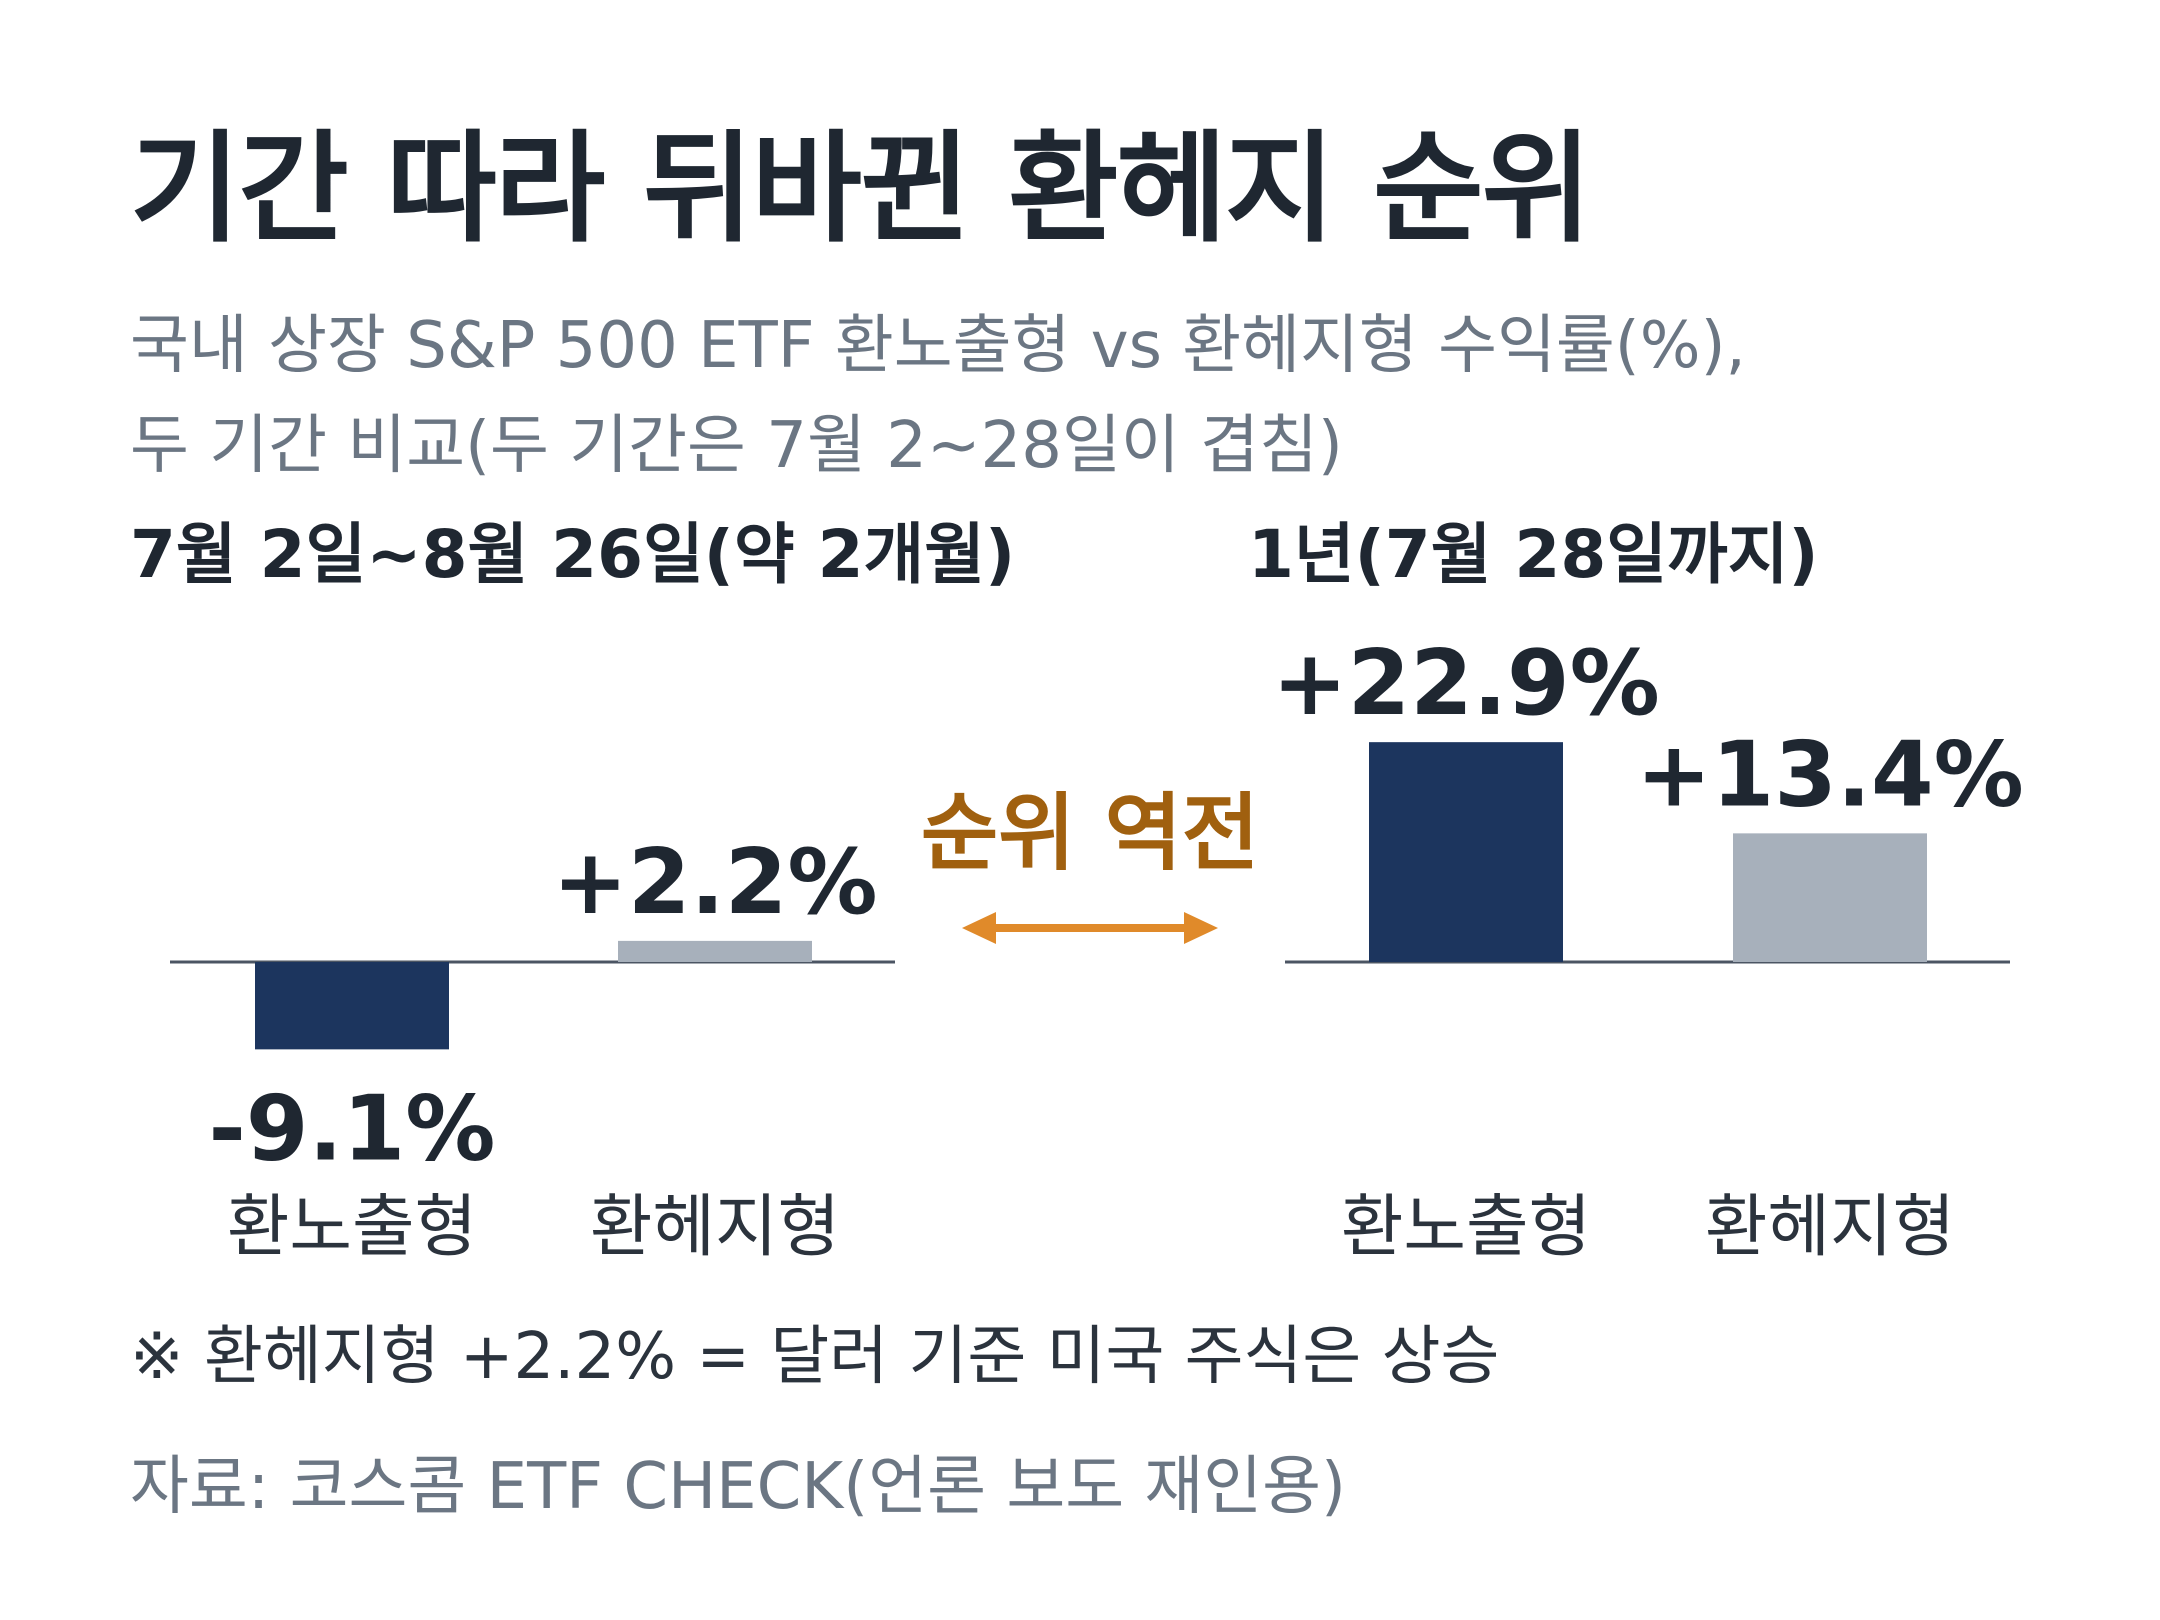 Image resolution: width=2160 pixels, height=1620 pixels. Describe the element at coordinates (714, 882) in the screenshot. I see `left-value-label-1: +2.2%` at that location.